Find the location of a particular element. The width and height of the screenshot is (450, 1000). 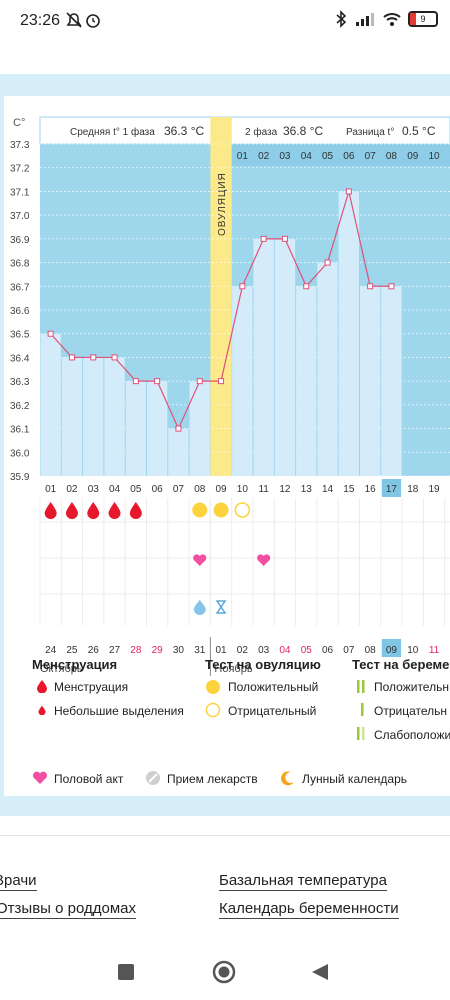

footer-link-maternity-reviews: Отзывы о роддомах is located at coordinates (68, 909).